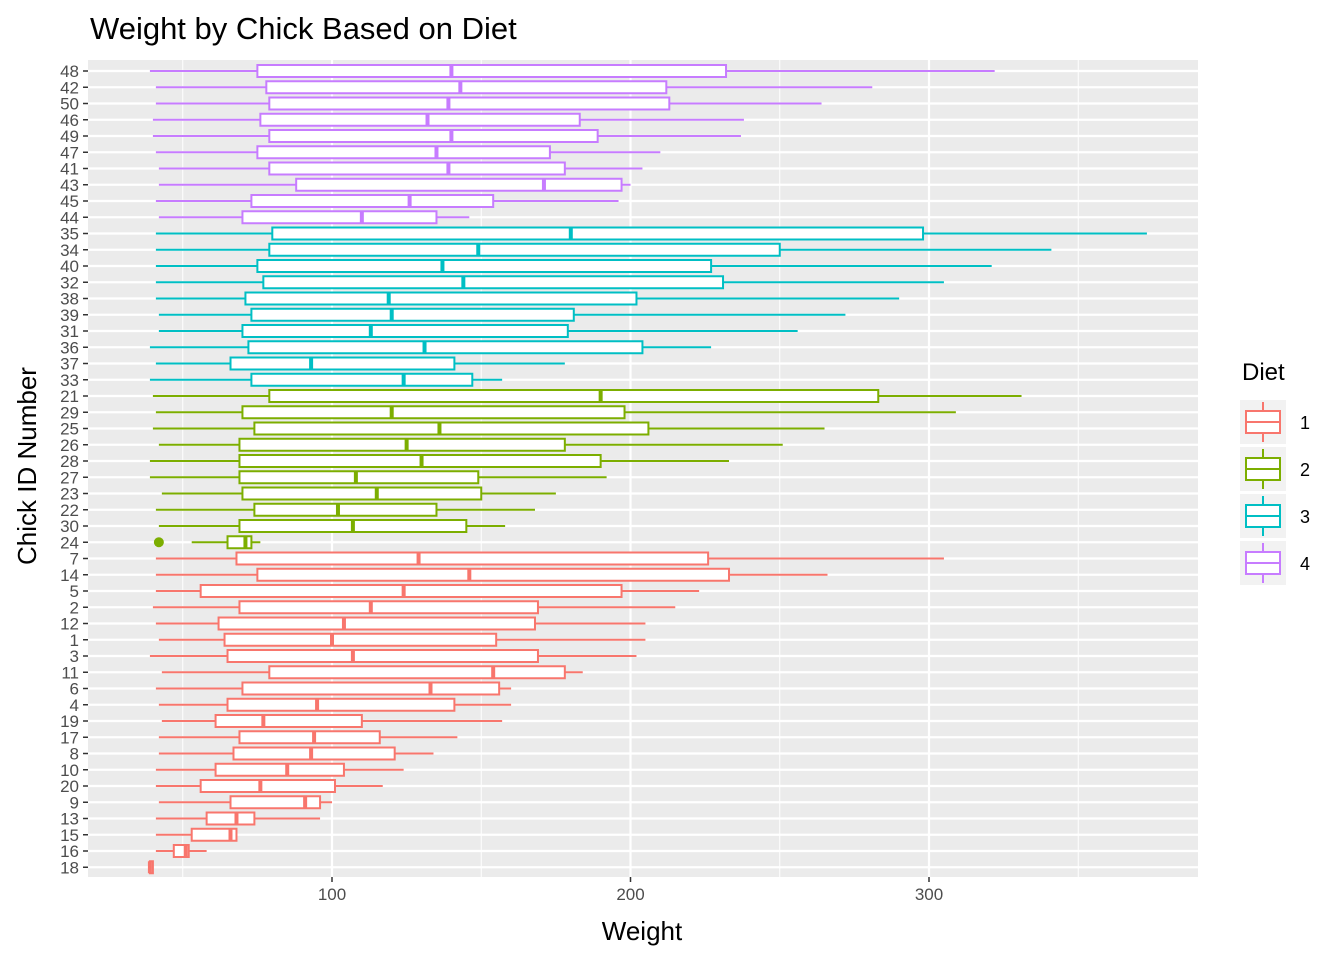 This screenshot has width=1344, height=960. I want to click on y-tick-label: 31, so click(69, 331).